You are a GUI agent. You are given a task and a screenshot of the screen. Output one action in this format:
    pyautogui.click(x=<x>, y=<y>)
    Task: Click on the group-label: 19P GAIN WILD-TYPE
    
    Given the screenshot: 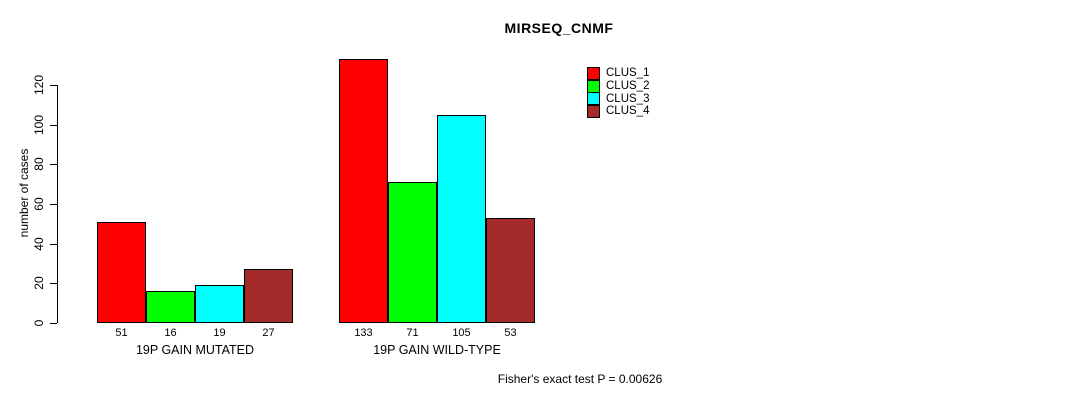 What is the action you would take?
    pyautogui.click(x=437, y=350)
    